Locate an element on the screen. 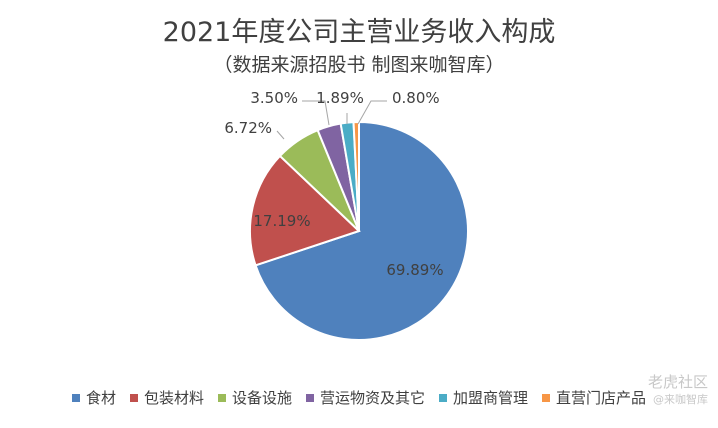 This screenshot has height=428, width=718. data-label: 69.89% is located at coordinates (414, 270).